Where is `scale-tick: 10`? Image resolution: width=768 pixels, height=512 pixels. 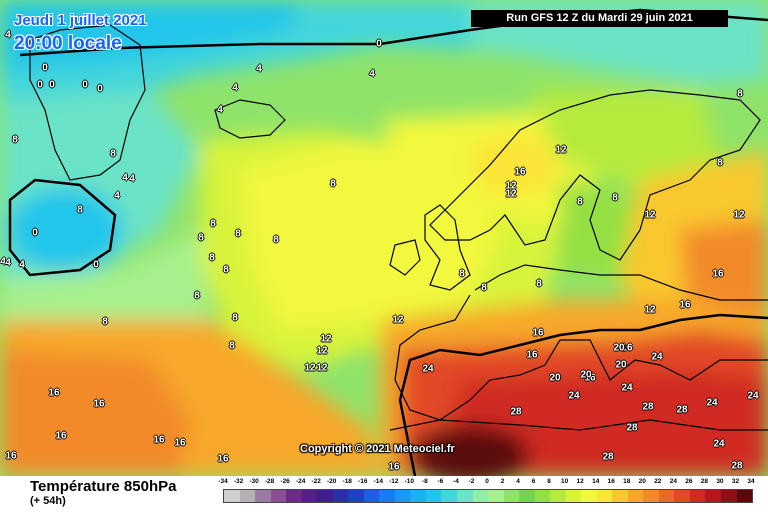
scale-tick: 10 is located at coordinates (565, 481).